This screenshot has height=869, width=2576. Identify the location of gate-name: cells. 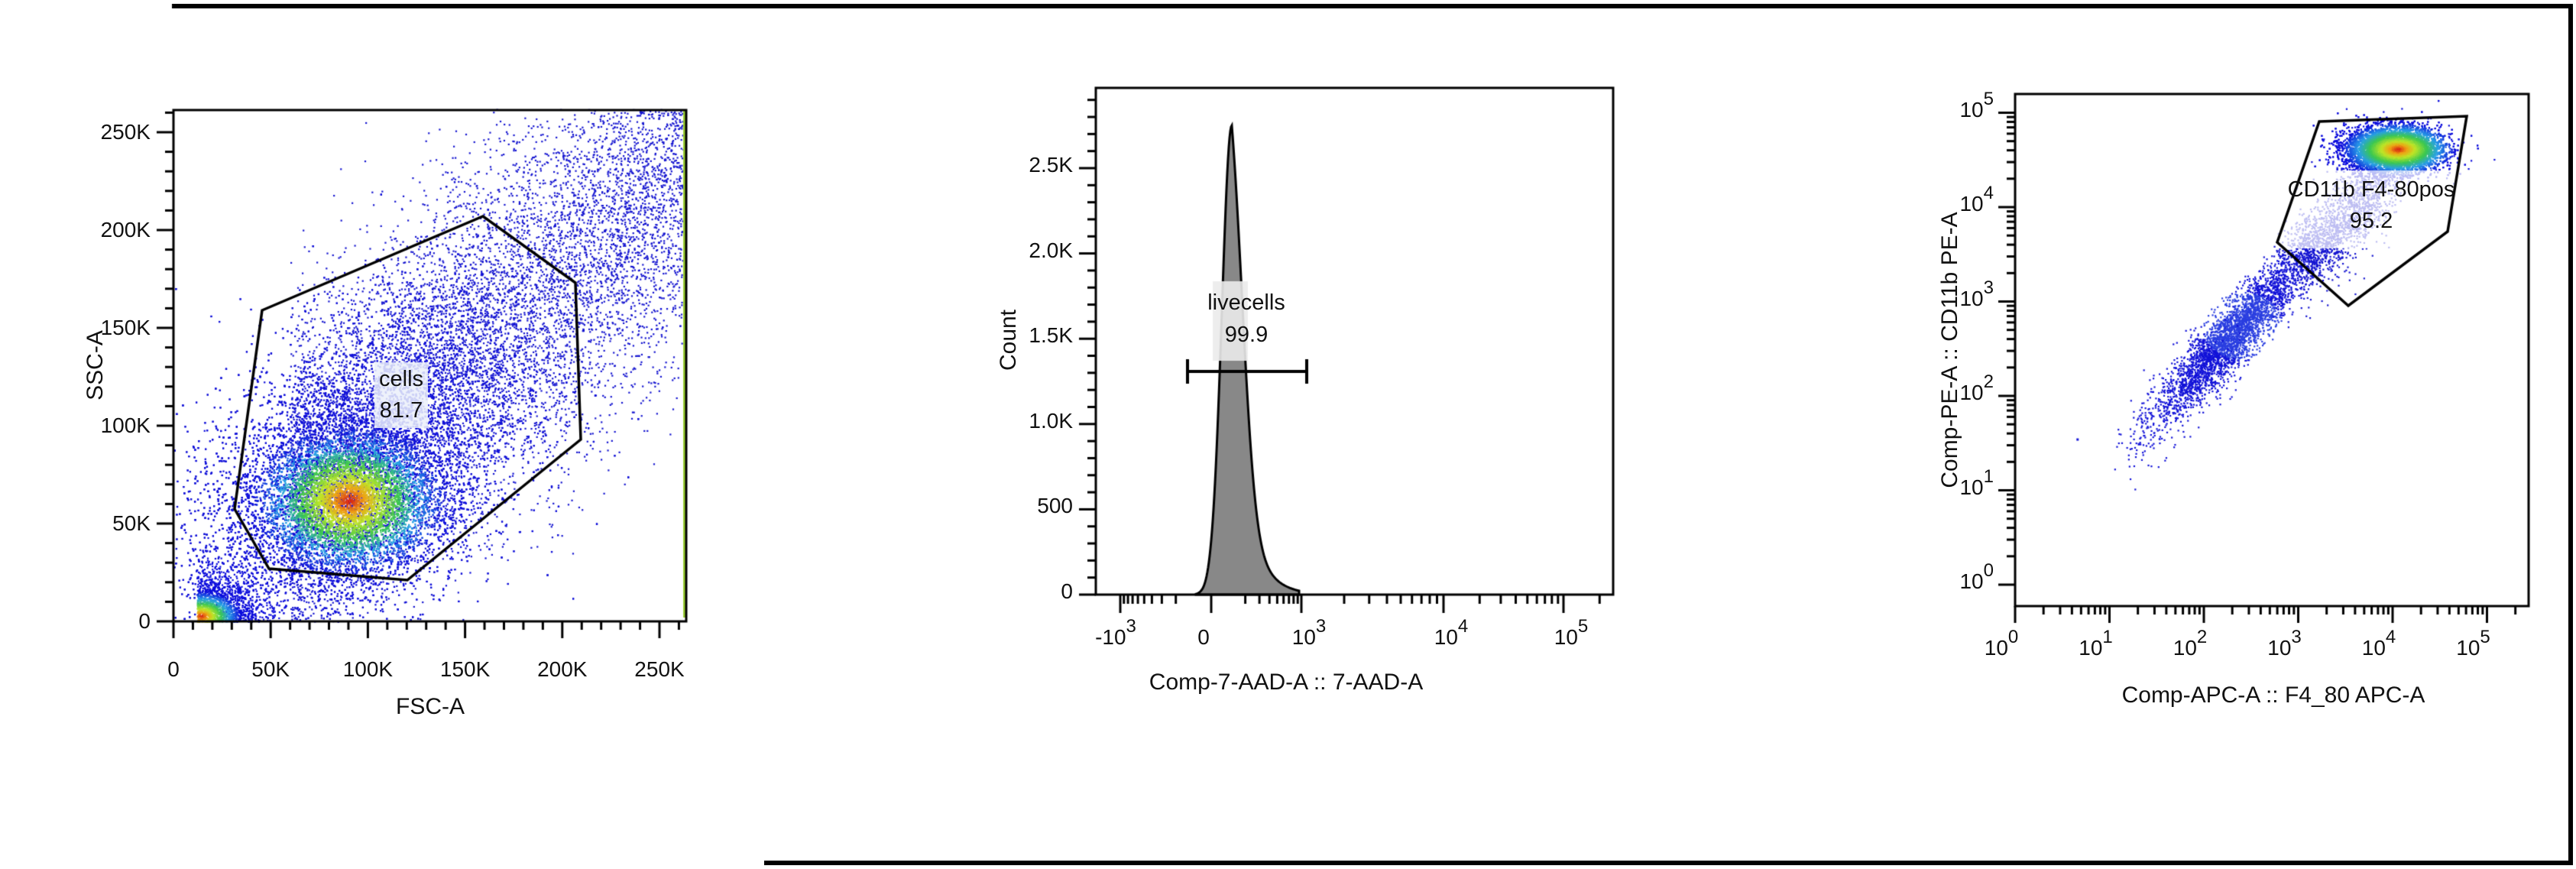
(401, 379).